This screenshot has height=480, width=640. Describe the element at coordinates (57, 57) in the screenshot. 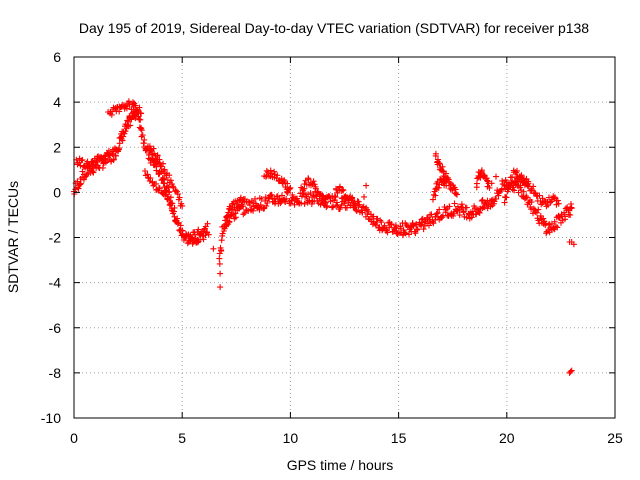

I see `y-tick-label: 6` at that location.